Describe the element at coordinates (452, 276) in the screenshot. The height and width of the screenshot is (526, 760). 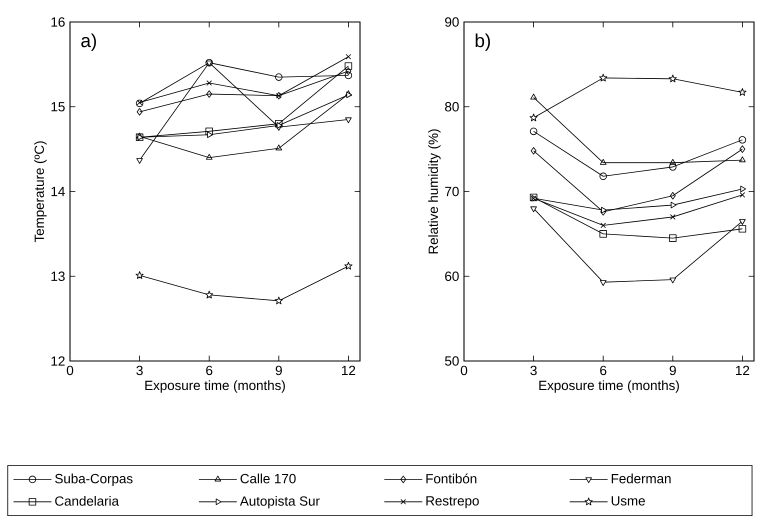
I see `y-tick-label: 60` at that location.